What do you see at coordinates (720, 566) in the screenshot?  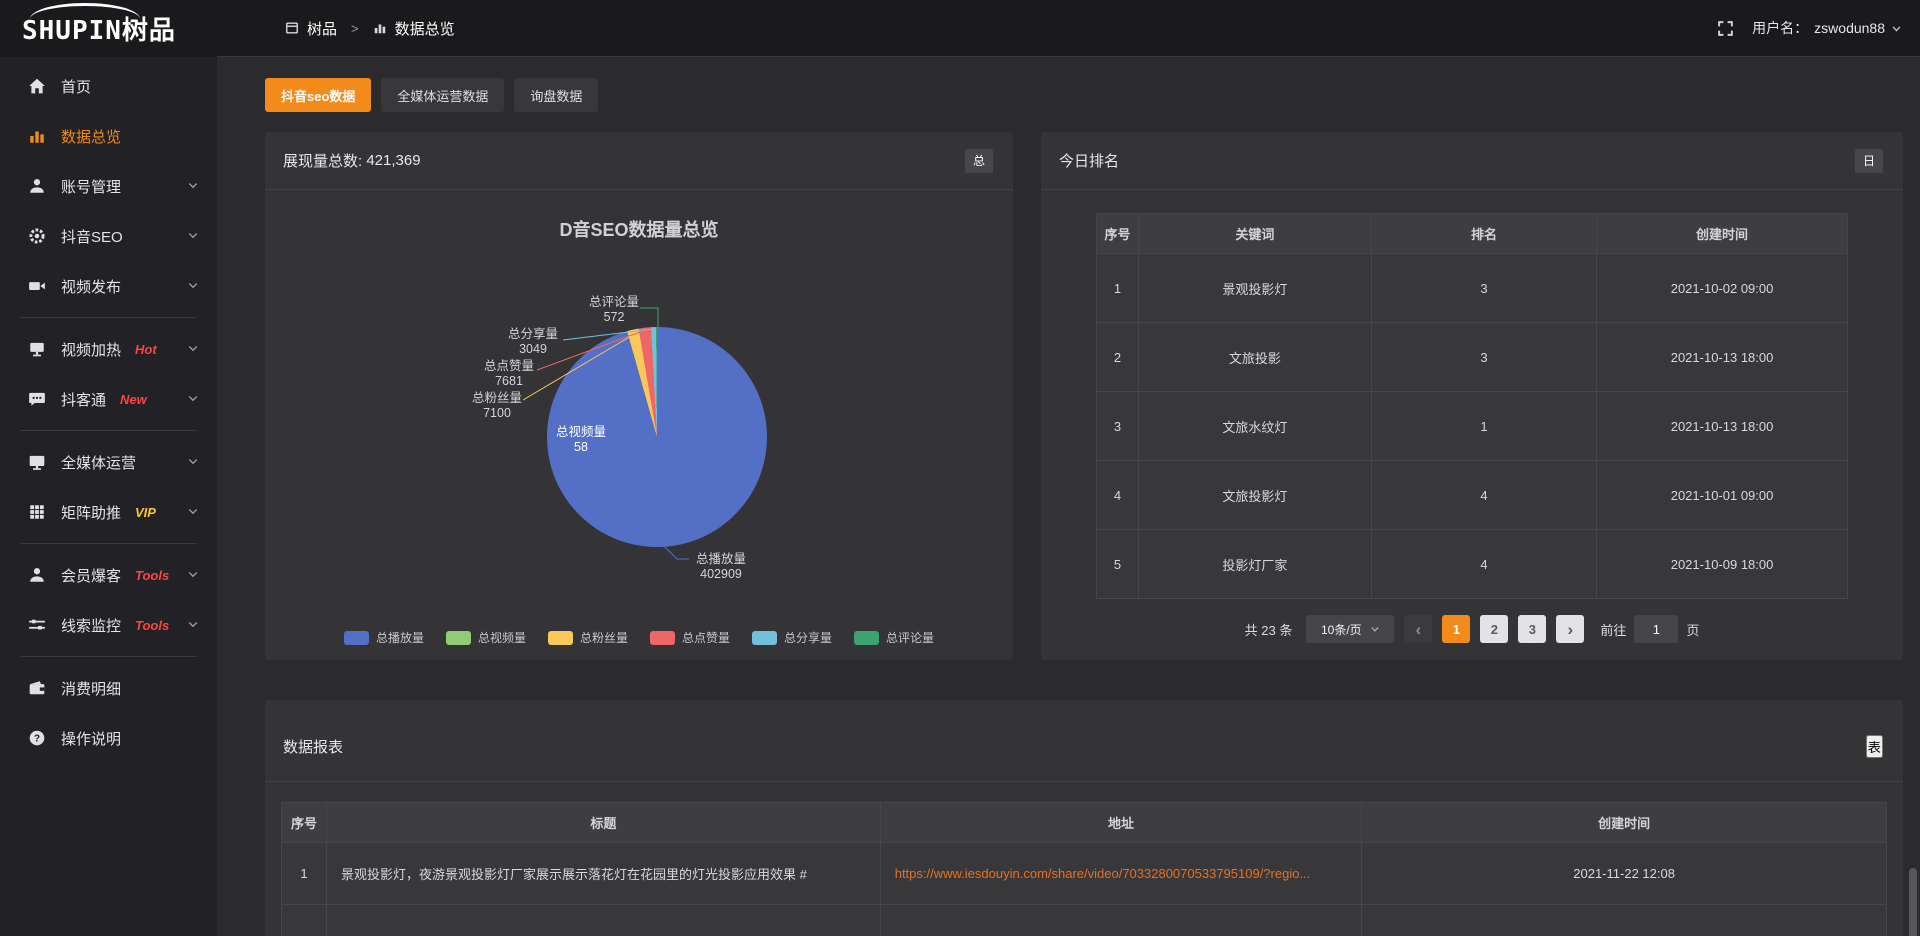 I see `pie-label-plays: 总播放量 402909` at bounding box center [720, 566].